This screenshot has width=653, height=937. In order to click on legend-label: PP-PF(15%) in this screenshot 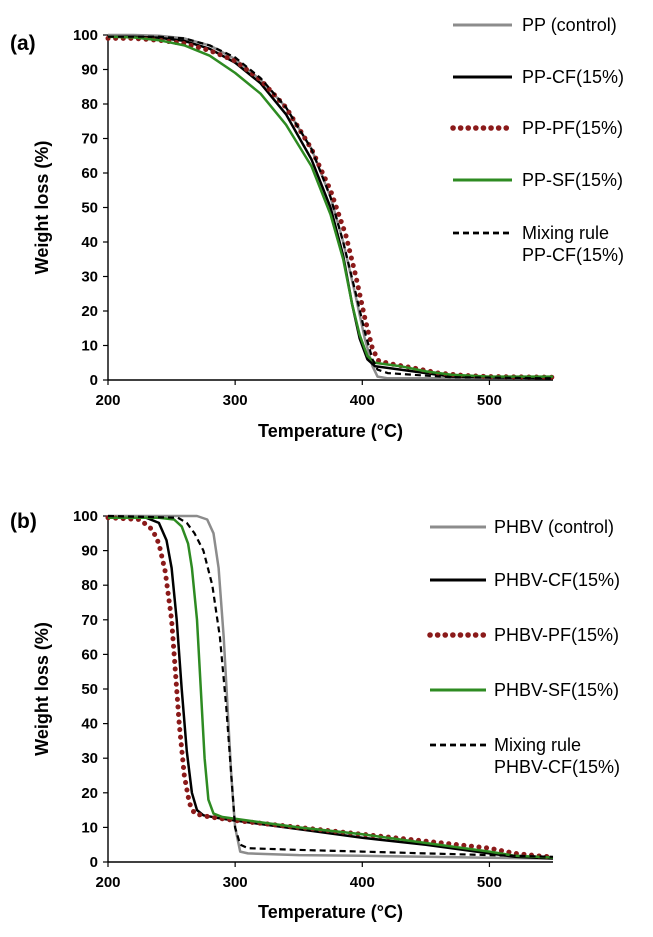, I will do `click(572, 128)`.